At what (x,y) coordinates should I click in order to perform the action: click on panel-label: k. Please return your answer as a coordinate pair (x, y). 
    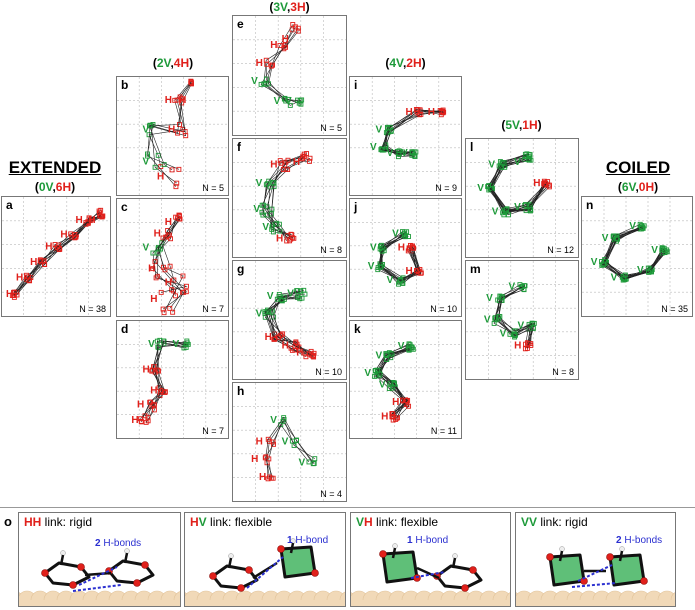
    Looking at the image, I should click on (357, 329).